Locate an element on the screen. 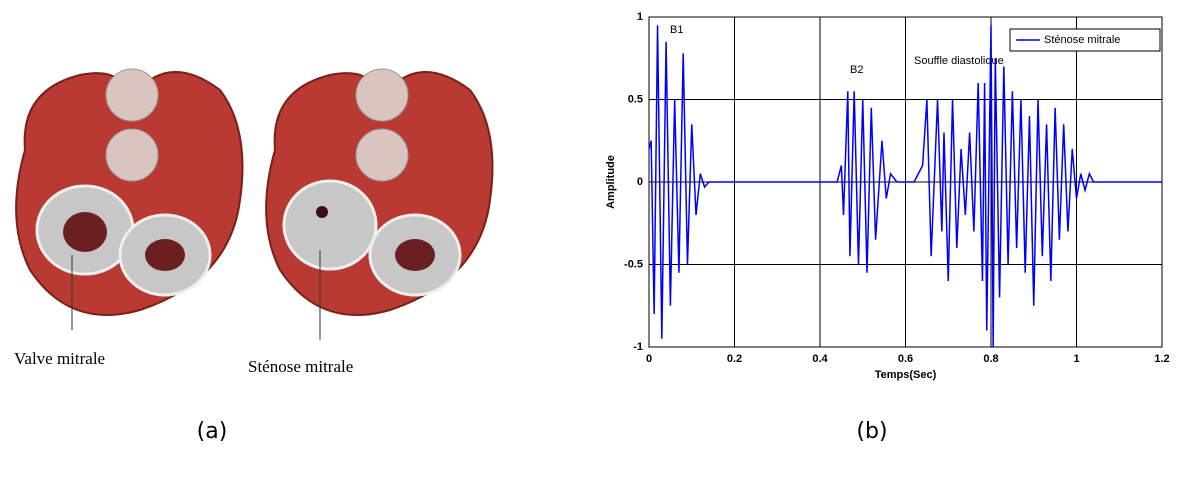  annotation: B2 is located at coordinates (856, 70).